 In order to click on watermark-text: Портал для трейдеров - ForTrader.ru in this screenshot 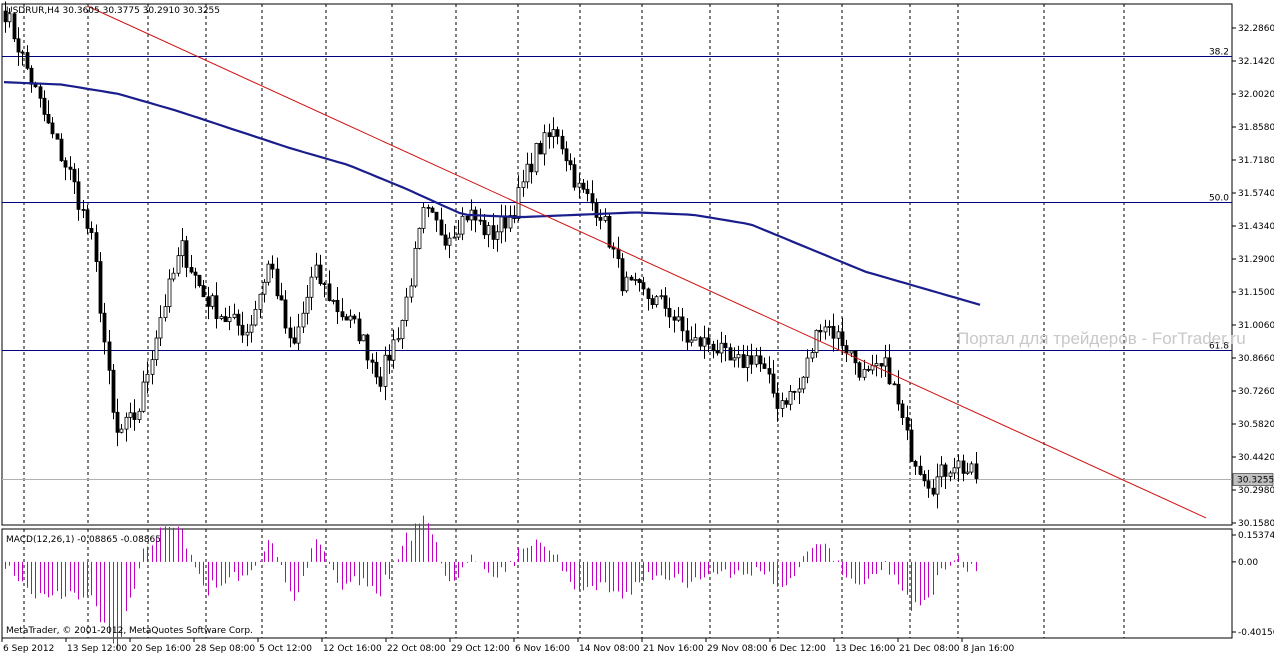, I will do `click(1101, 338)`.